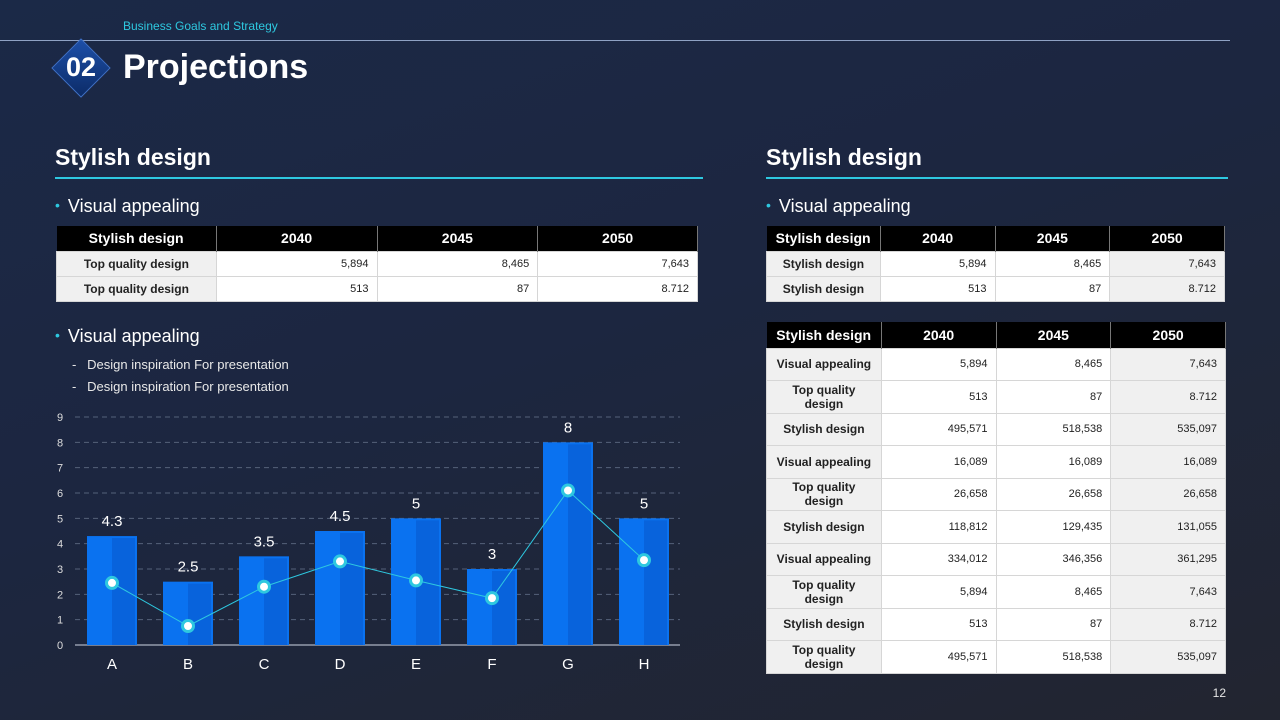  What do you see at coordinates (1168, 527) in the screenshot?
I see `table-cell: 131,055` at bounding box center [1168, 527].